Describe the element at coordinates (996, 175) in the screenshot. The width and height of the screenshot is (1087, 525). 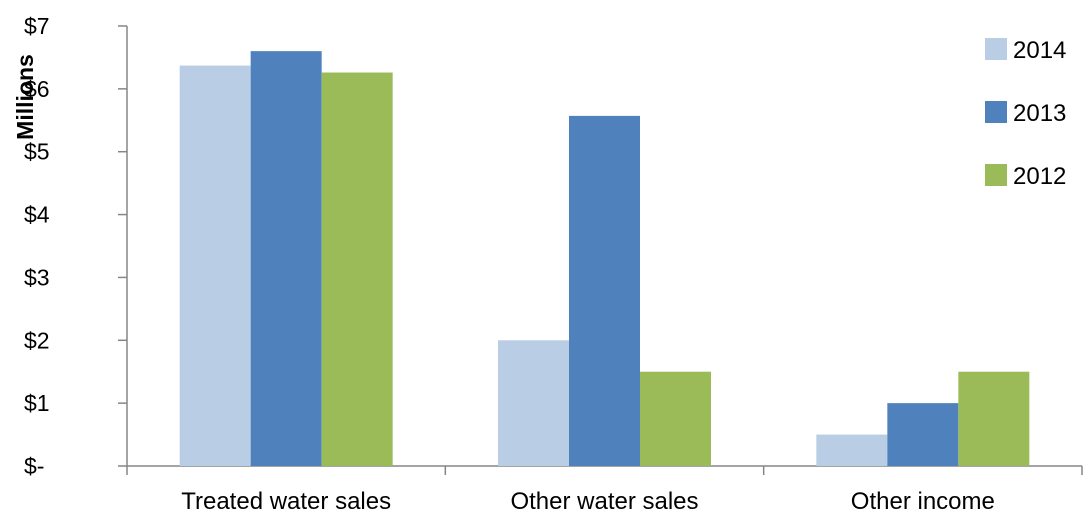
I see `legend-swatch-2012` at that location.